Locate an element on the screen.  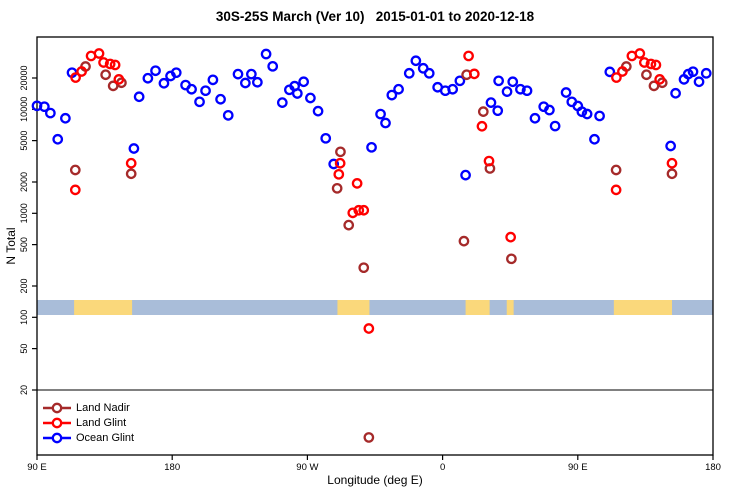
y-tick-label: 500 is located at coordinates (24, 244).